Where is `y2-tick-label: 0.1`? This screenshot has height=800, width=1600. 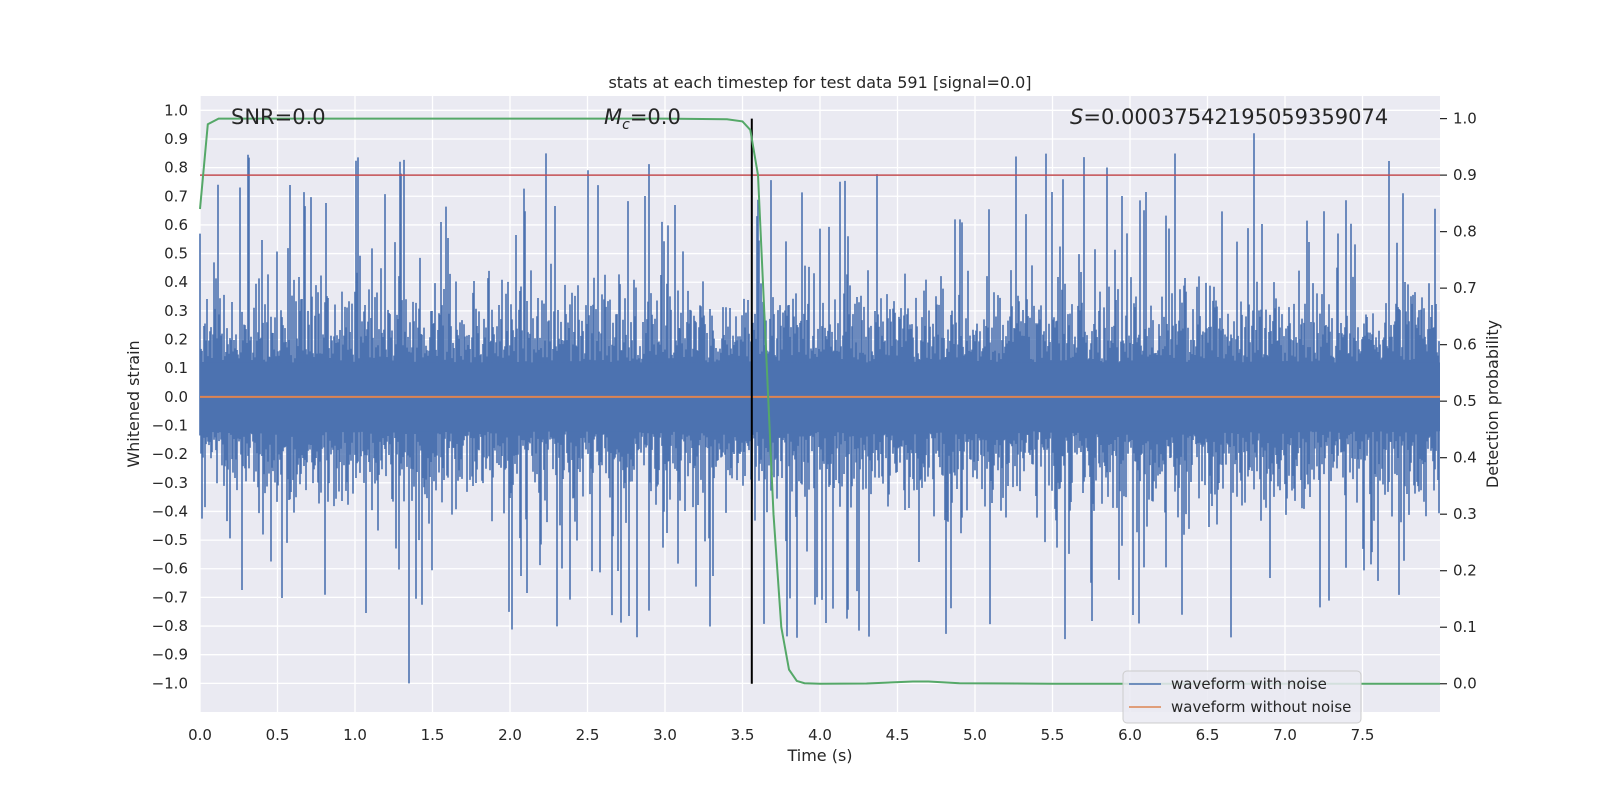
y2-tick-label: 0.1 is located at coordinates (1465, 627).